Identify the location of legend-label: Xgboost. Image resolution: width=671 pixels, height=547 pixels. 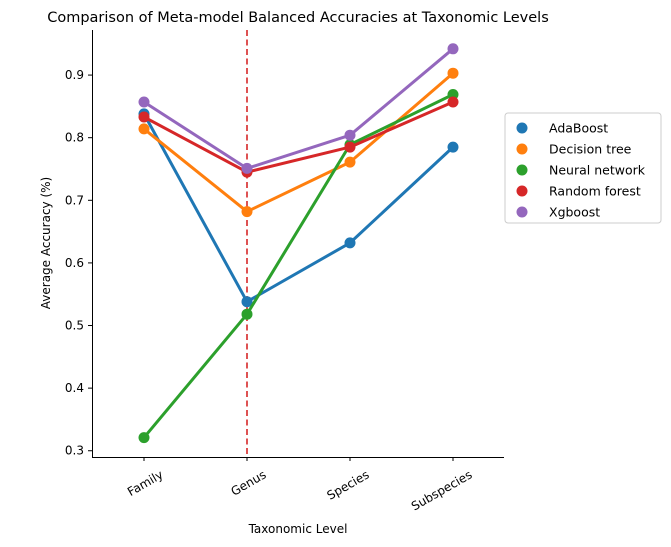
(574, 212).